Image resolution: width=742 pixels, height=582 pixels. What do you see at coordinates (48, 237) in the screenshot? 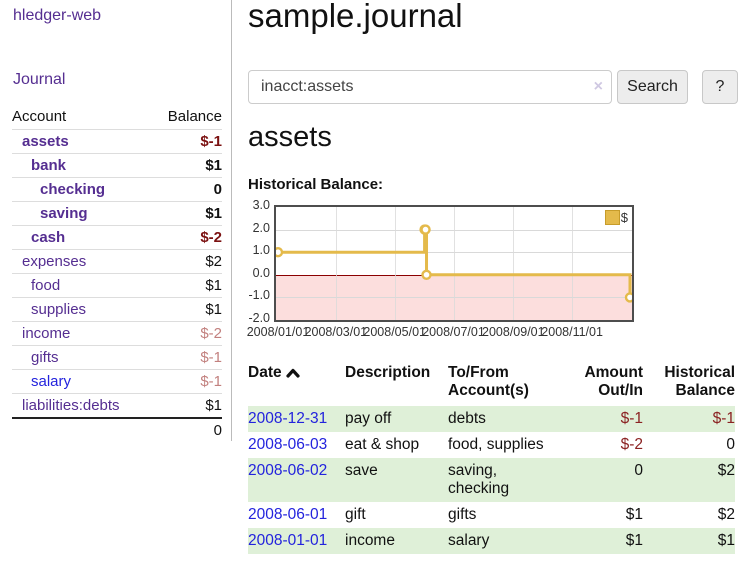
I see `account-link-cash: cash` at bounding box center [48, 237].